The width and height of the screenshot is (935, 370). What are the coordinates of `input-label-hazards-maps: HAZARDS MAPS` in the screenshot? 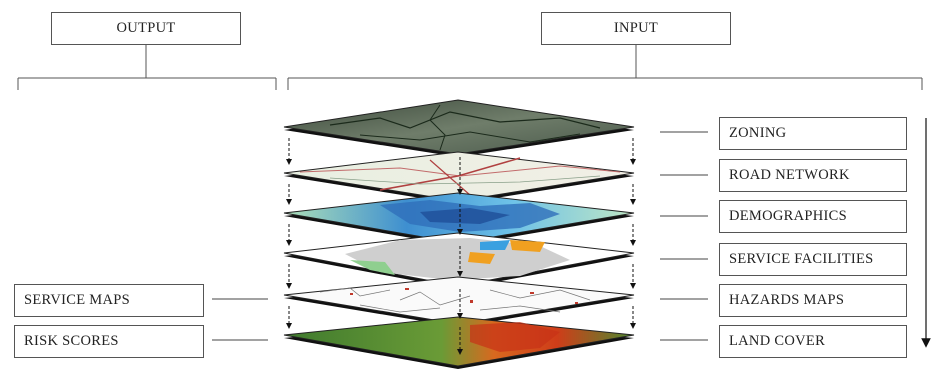 It's located at (813, 300).